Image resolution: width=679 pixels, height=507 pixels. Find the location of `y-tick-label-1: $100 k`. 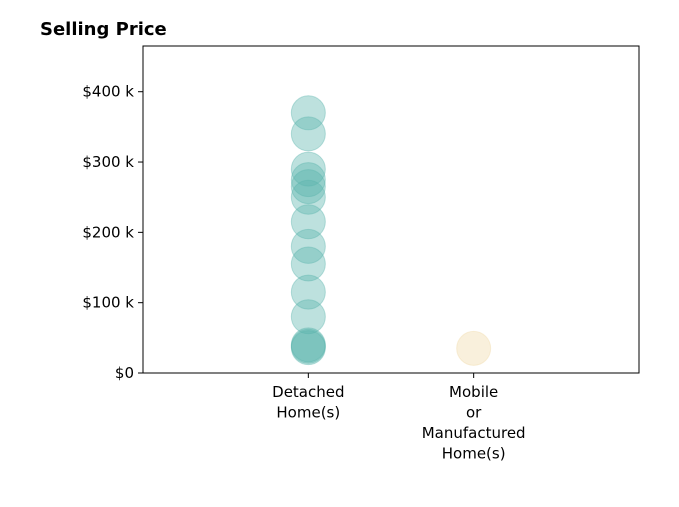

y-tick-label-1: $100 k is located at coordinates (108, 303).